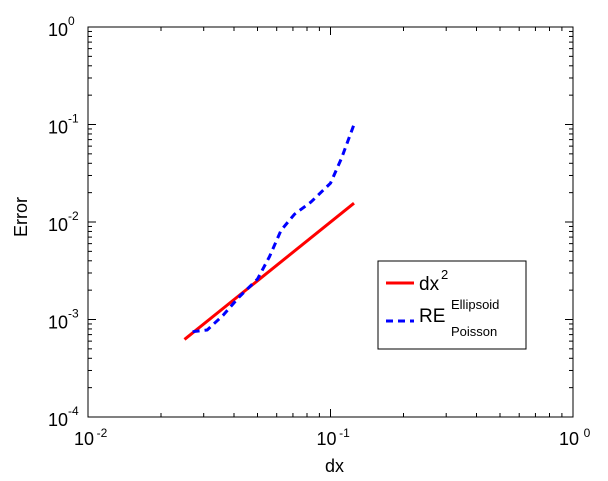 This screenshot has height=481, width=608. I want to click on legend-label-dx-squared: dx, so click(429, 284).